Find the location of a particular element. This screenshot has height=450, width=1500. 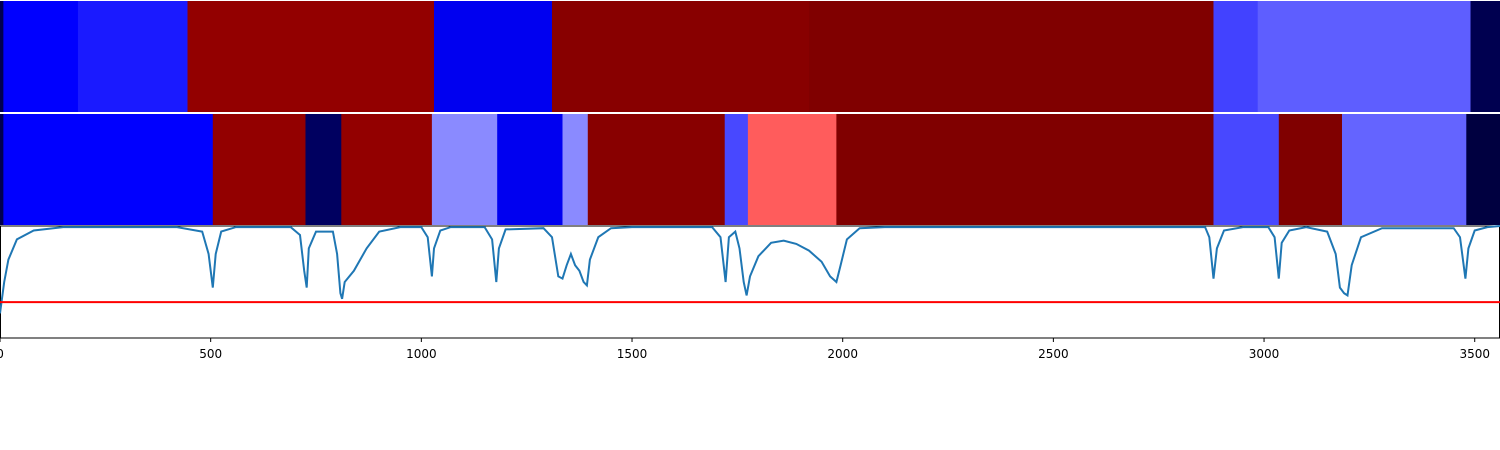

x-axis: 0 500 1000 1500 2000 2500 3000 3500 is located at coordinates (745, 349).